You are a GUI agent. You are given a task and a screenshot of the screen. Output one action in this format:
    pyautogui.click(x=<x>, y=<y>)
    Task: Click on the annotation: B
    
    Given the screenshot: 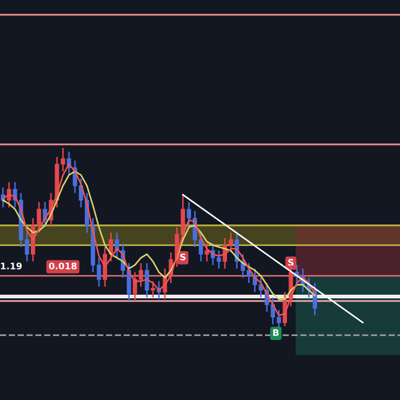 What is the action you would take?
    pyautogui.click(x=276, y=332)
    